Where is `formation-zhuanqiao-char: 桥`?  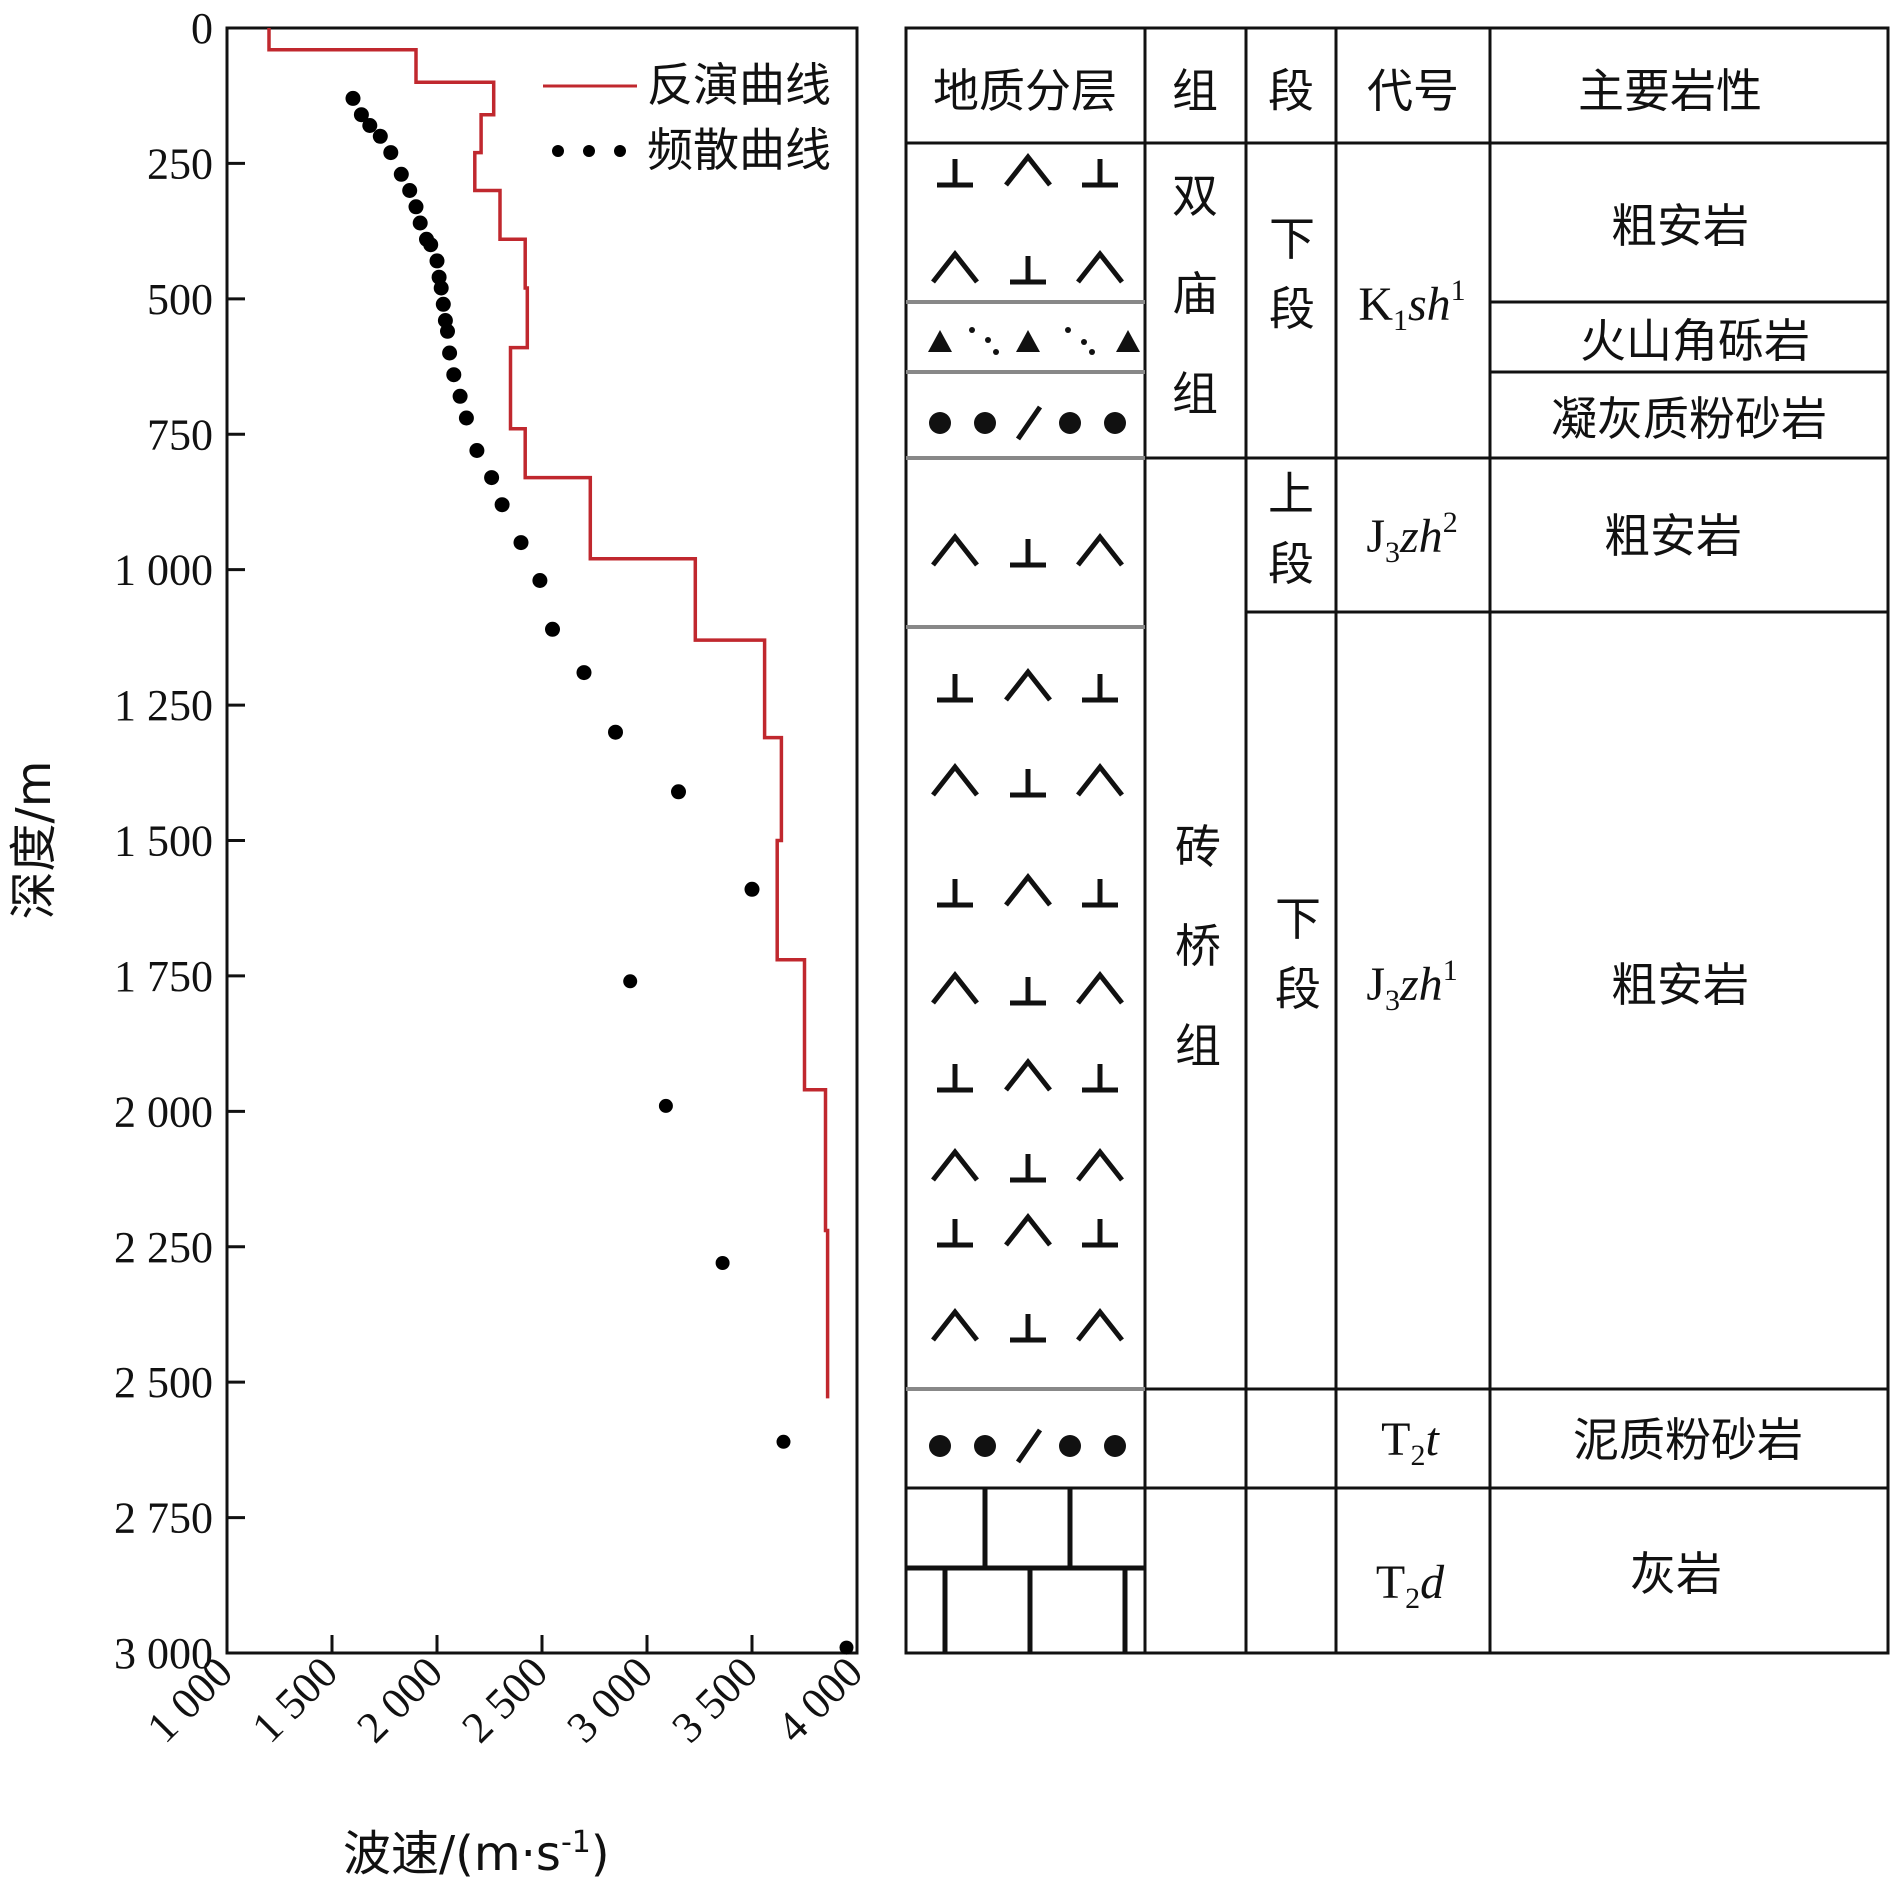 formation-zhuanqiao-char: 桥 is located at coordinates (1198, 946).